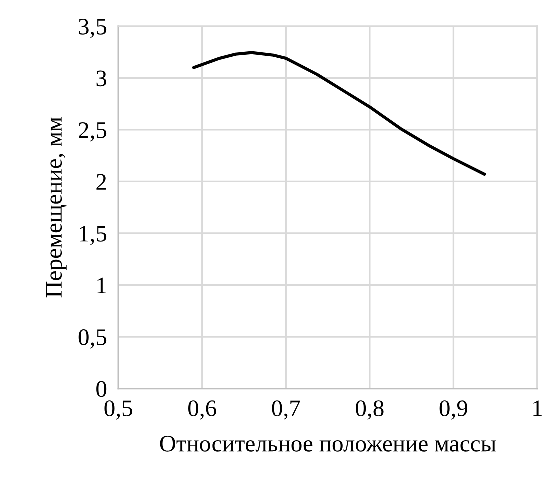  I want to click on x-tick-label: 1, so click(538, 408).